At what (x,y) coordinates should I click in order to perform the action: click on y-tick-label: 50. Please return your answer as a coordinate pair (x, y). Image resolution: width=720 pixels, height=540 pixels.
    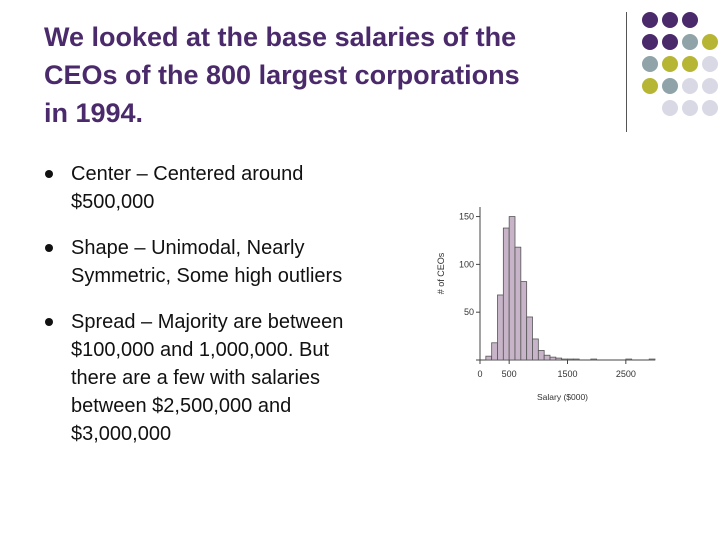
    Looking at the image, I should click on (469, 312).